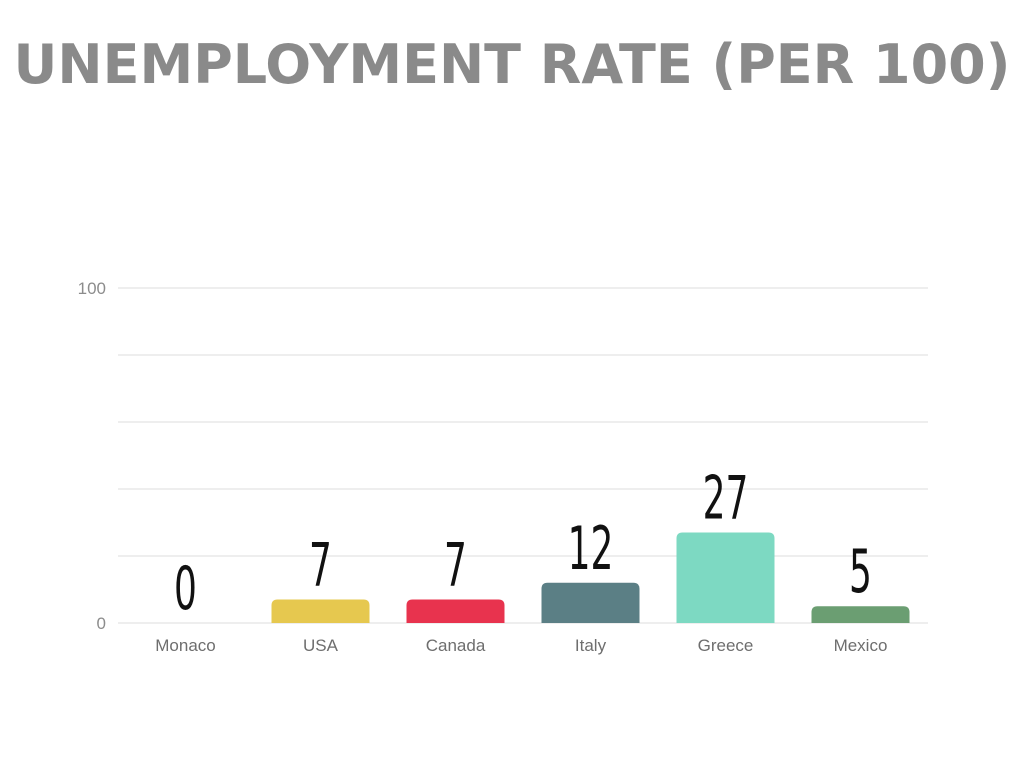  What do you see at coordinates (455, 611) in the screenshot?
I see `bar-canada` at bounding box center [455, 611].